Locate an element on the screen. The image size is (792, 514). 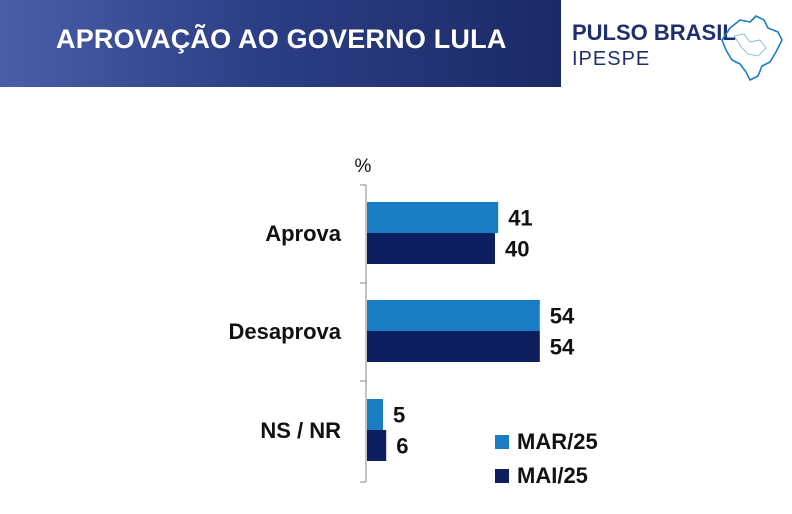
data-label: 5 is located at coordinates (399, 415).